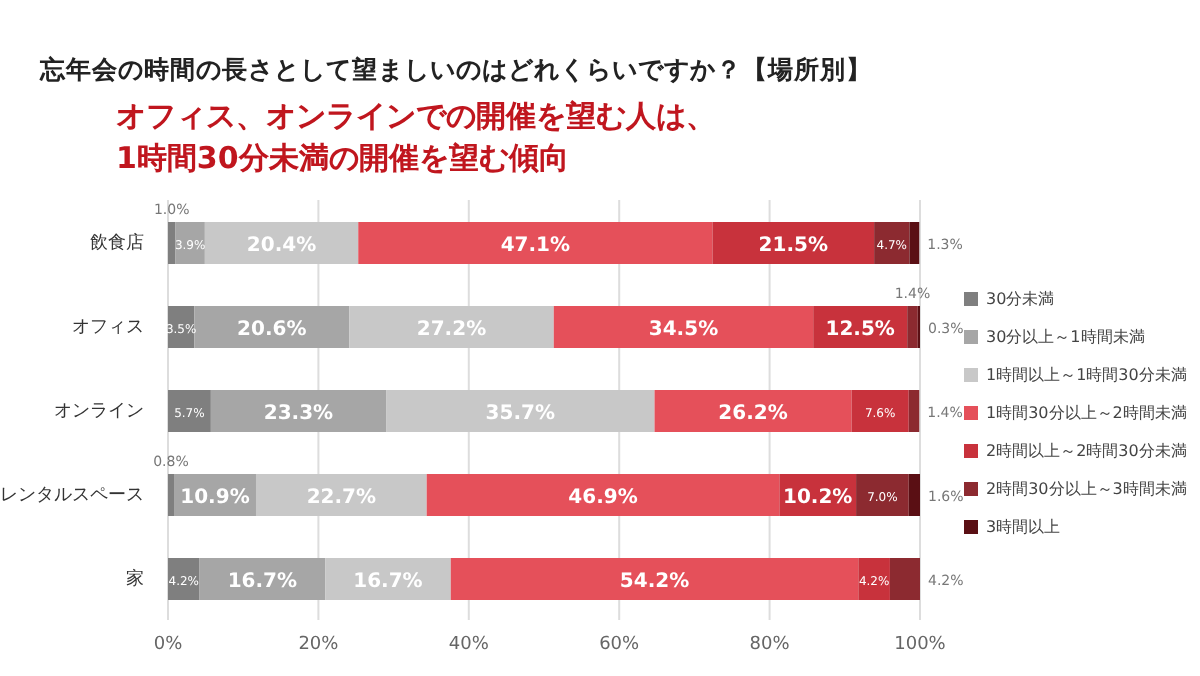 This screenshot has width=1200, height=676. I want to click on legend-label: 1時間以上～1時間30分未満, so click(1086, 375).